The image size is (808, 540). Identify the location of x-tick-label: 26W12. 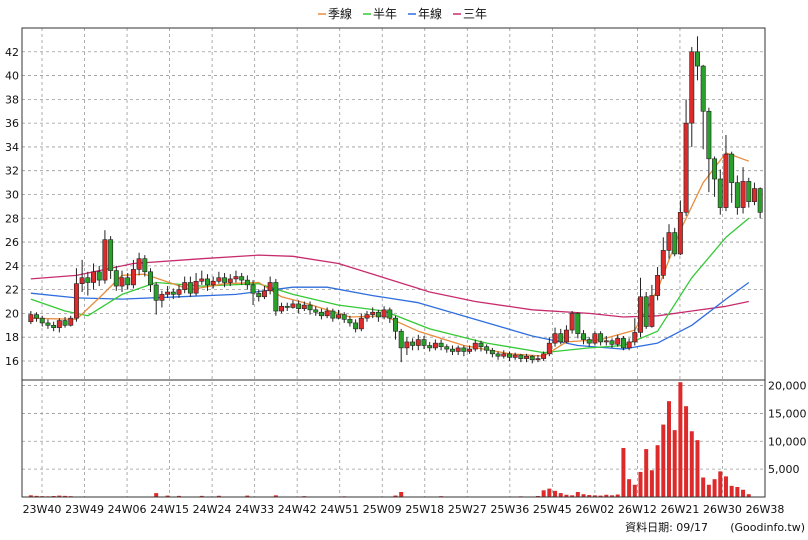
(637, 509).